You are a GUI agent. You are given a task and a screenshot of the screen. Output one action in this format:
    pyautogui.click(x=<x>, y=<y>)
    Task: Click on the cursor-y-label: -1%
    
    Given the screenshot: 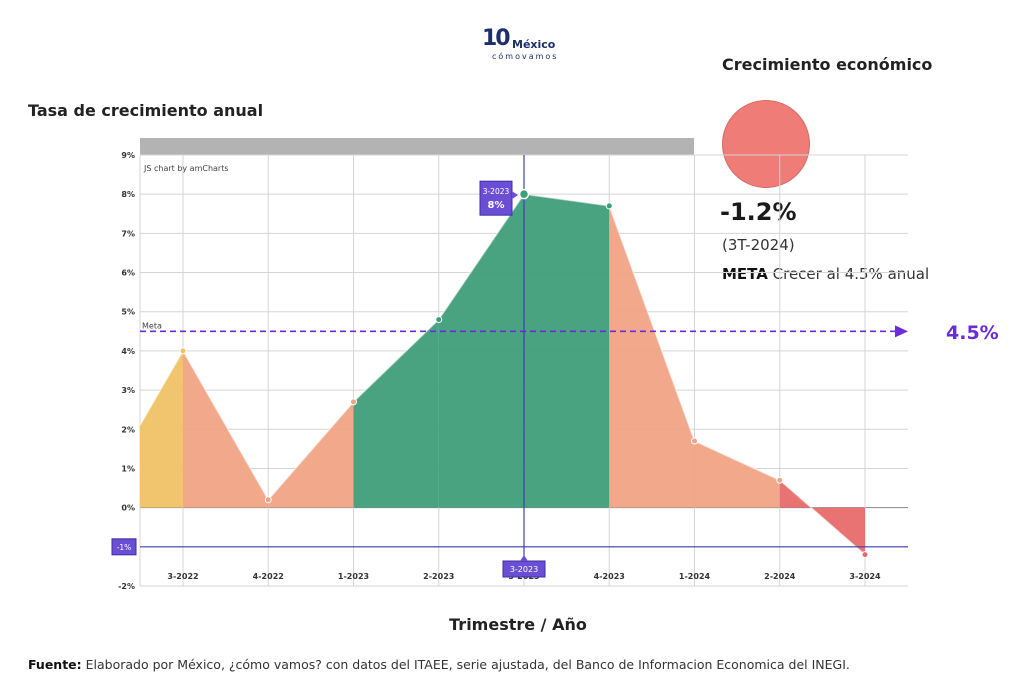 What is the action you would take?
    pyautogui.click(x=124, y=547)
    